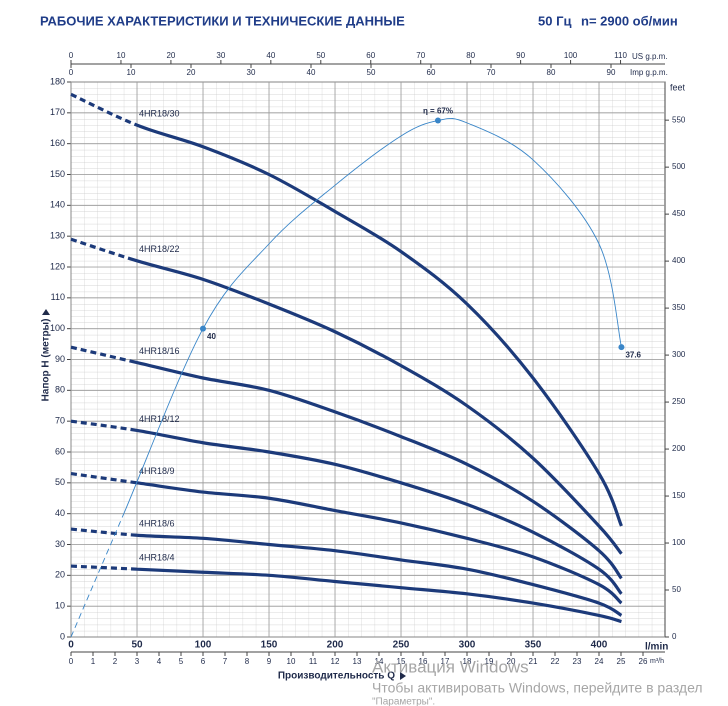  I want to click on series-label: 4HR18/30, so click(159, 114).